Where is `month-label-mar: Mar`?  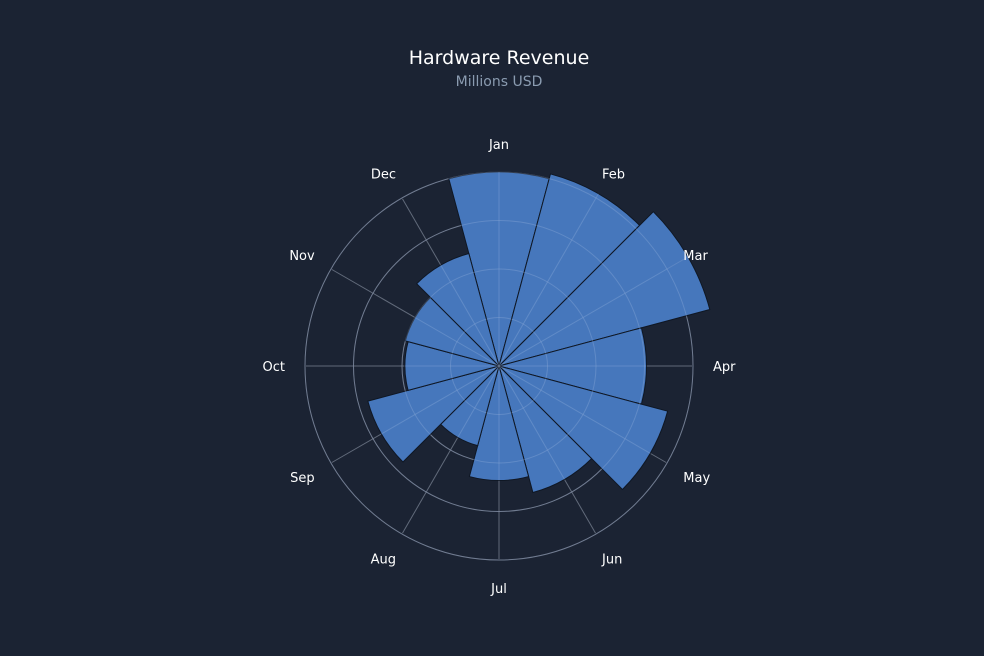
month-label-mar: Mar is located at coordinates (695, 256).